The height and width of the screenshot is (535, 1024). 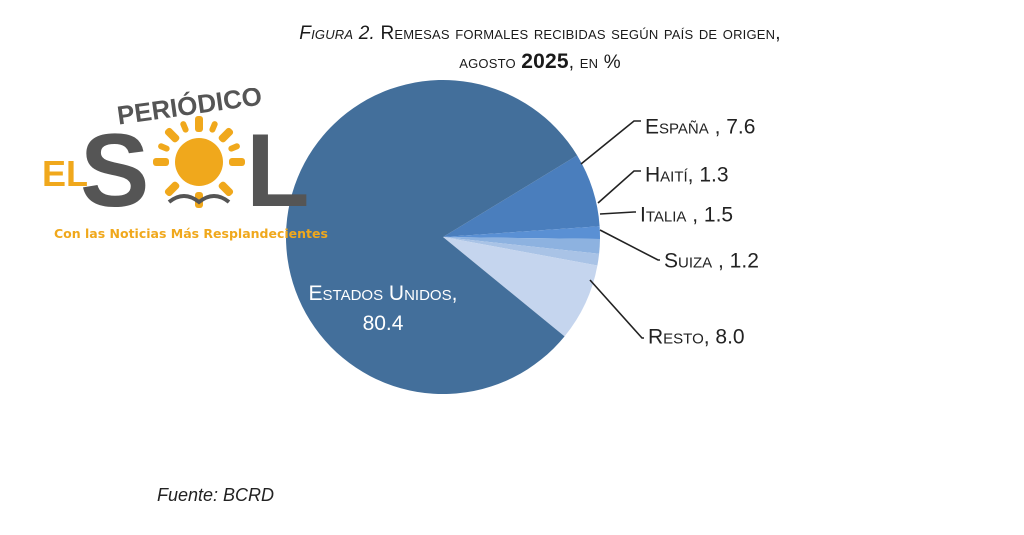 I want to click on slice-label-haití: Haití, 1.3, so click(x=687, y=175).